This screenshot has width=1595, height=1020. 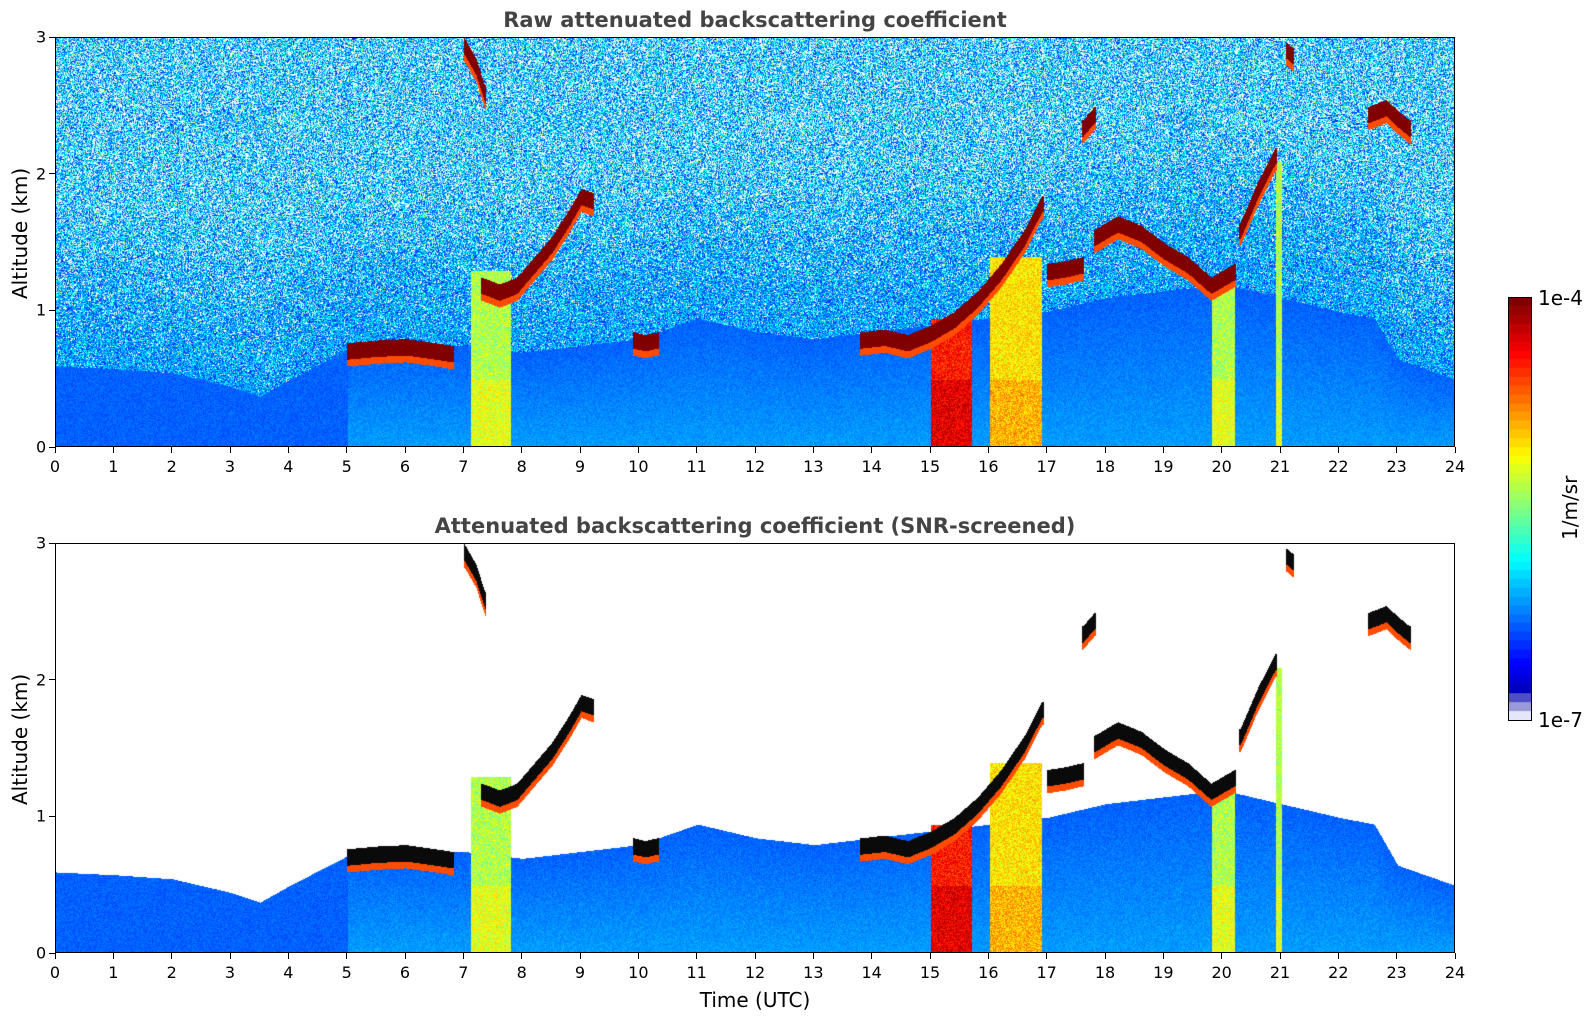 What do you see at coordinates (871, 466) in the screenshot?
I see `panel1-xtick-label: 14` at bounding box center [871, 466].